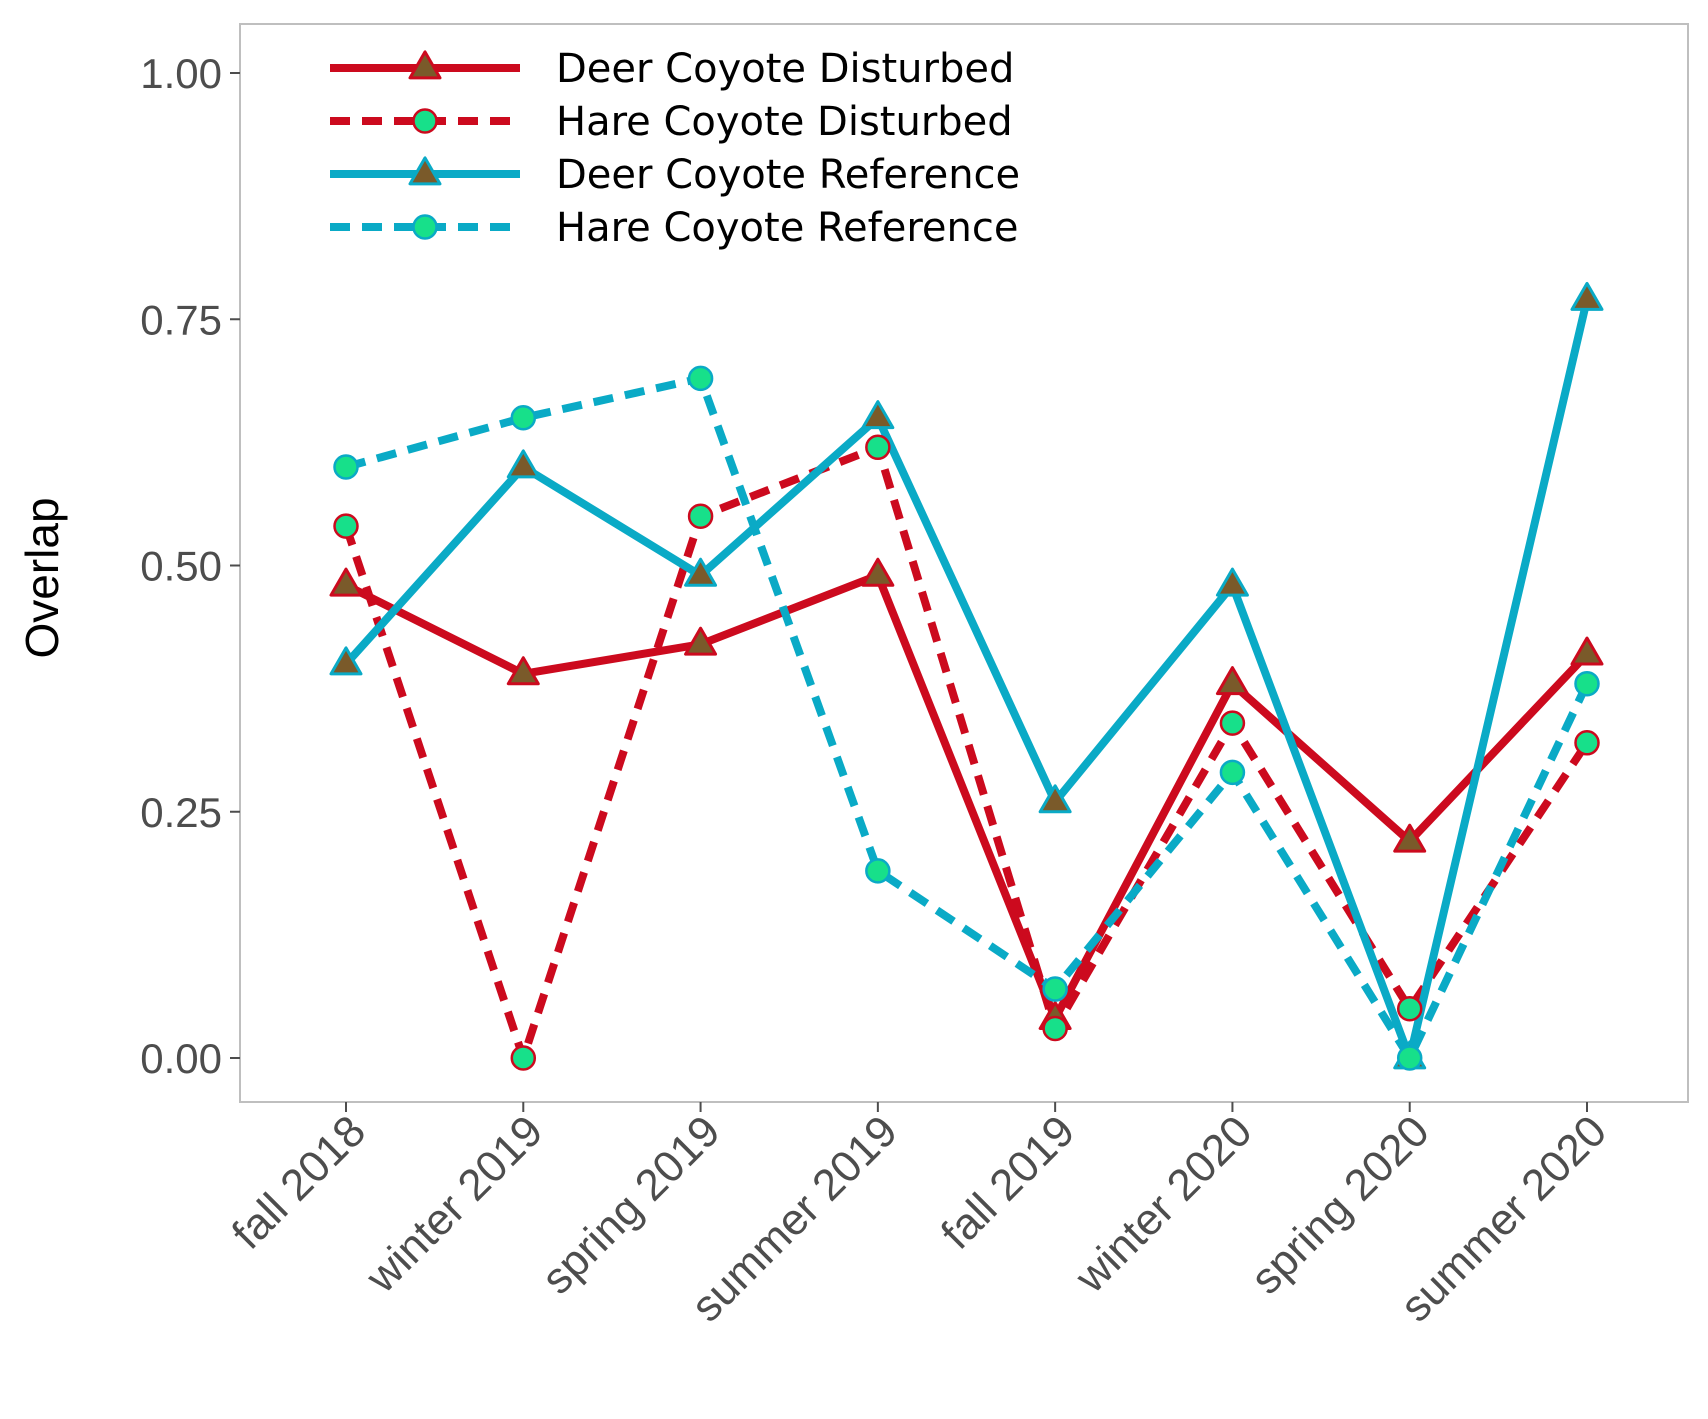  Describe the element at coordinates (1163, 1204) in the screenshot. I see `x-tick-label: winter 2020` at that location.